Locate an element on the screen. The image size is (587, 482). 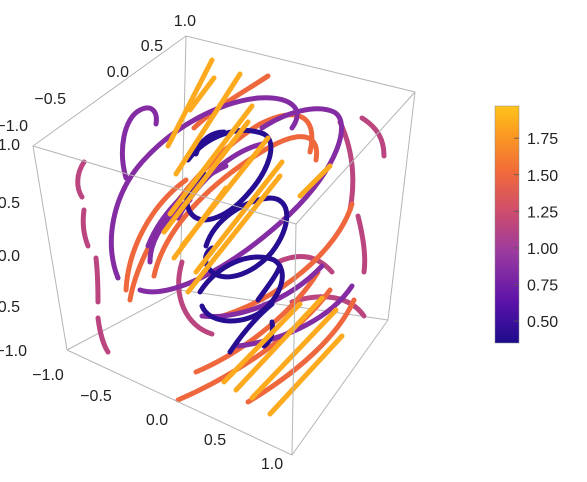
x-tick: 0.0 is located at coordinates (157, 420).